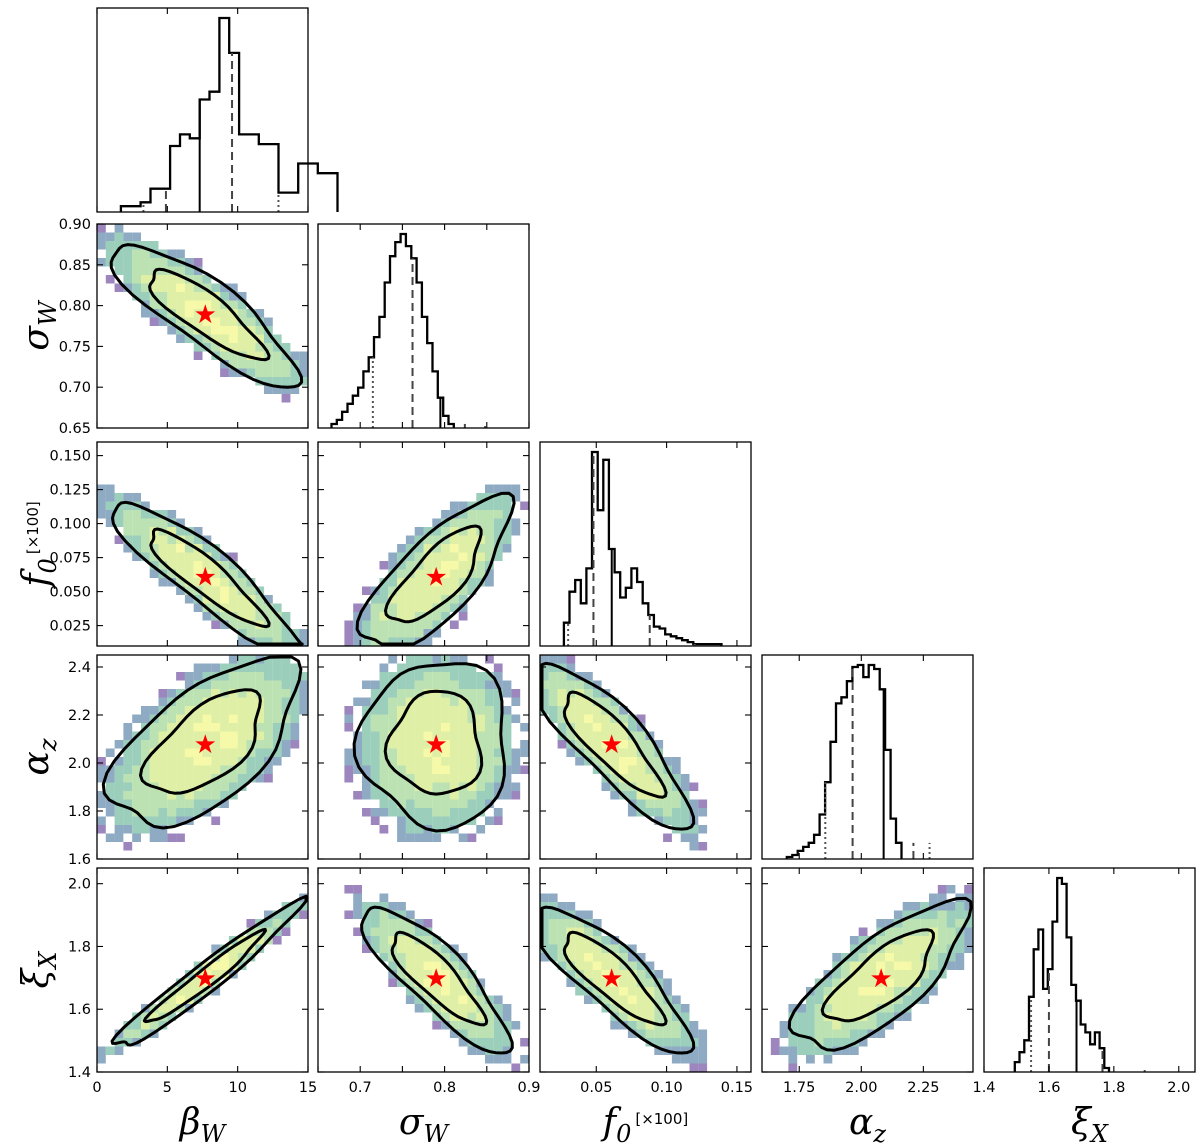 The image size is (1200, 1144). What do you see at coordinates (392, 330) in the screenshot?
I see `histogram-steps` at bounding box center [392, 330].